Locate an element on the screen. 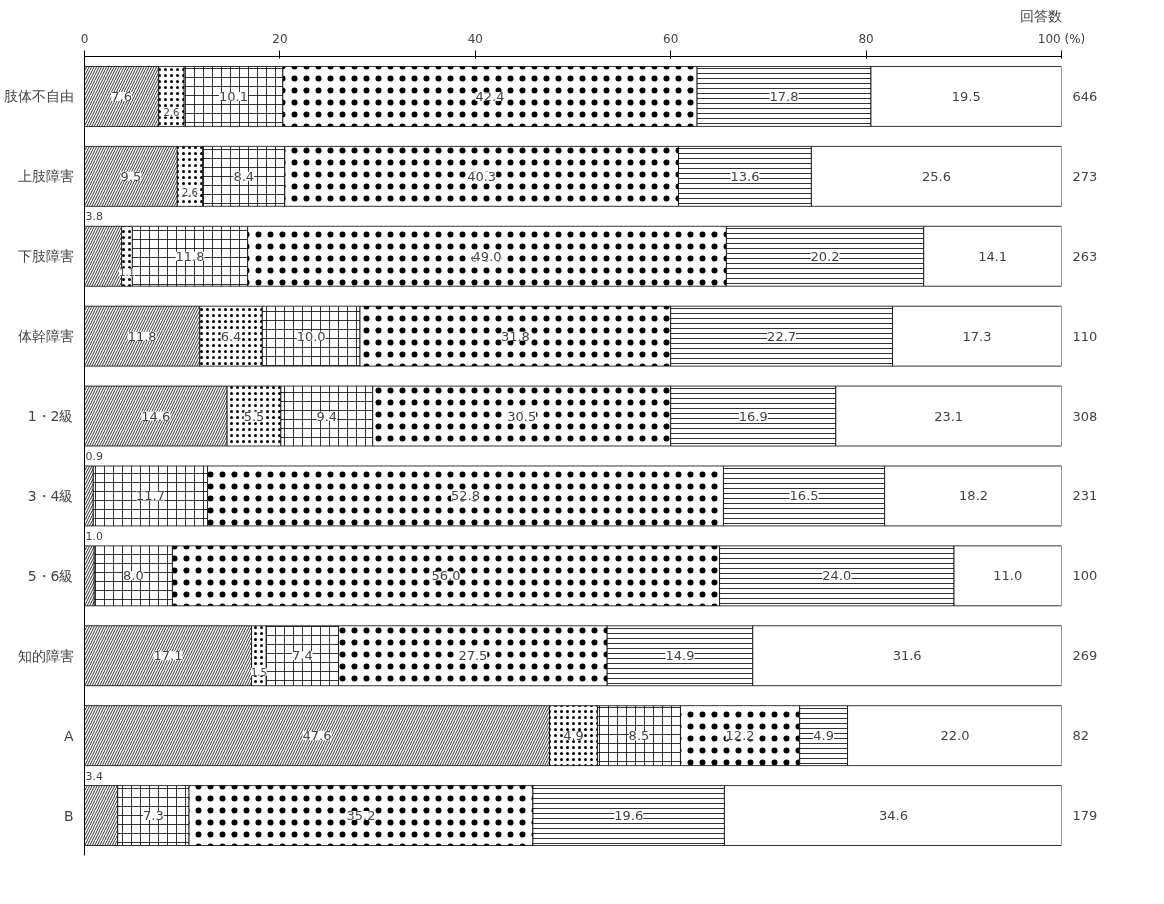 This screenshot has height=904, width=1164. data-label: 8.5 is located at coordinates (639, 736).